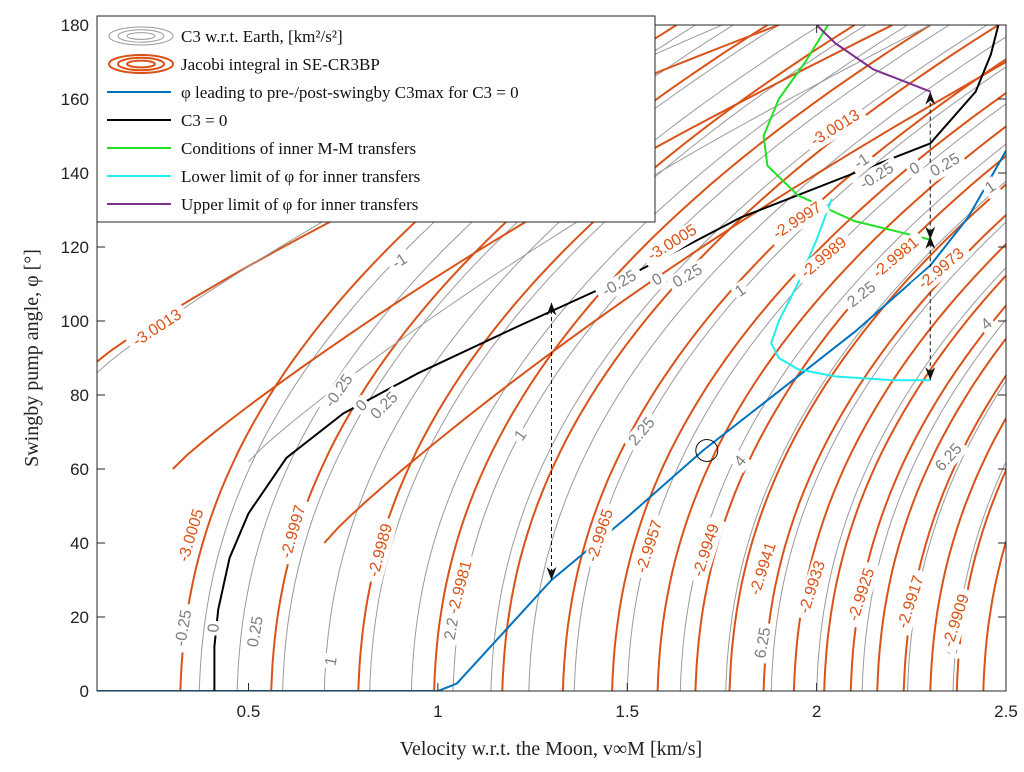 The height and width of the screenshot is (772, 1024). I want to click on y-axis-title: Swingby pump angle, φ [°], so click(32, 358).